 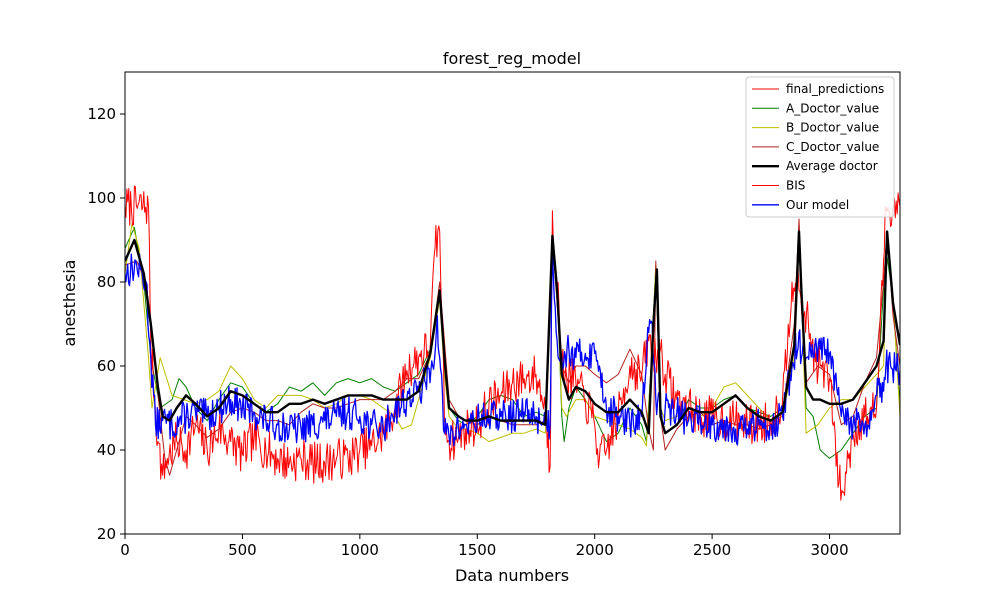 What do you see at coordinates (832, 166) in the screenshot?
I see `legend-label-average-doctor: Average doctor` at bounding box center [832, 166].